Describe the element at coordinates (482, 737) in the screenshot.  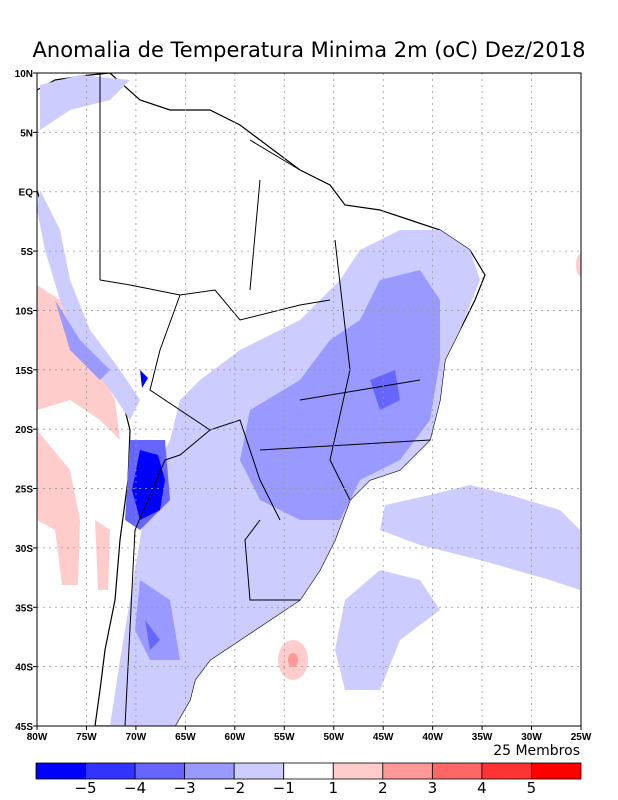
I see `x-tick-label: 35W` at that location.